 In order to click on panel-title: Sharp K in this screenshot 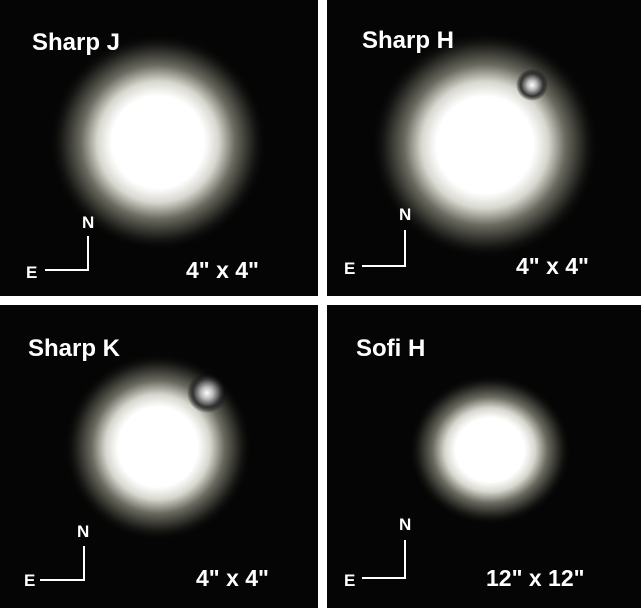, I will do `click(74, 348)`.